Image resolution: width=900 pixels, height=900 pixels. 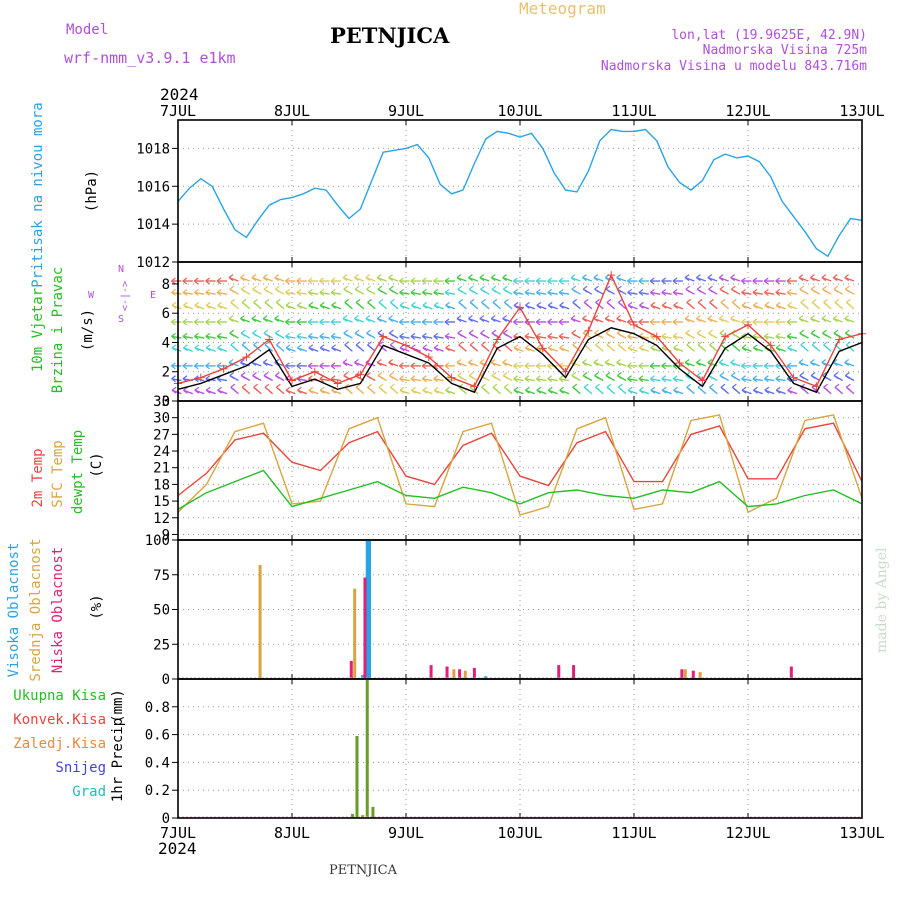 I want to click on cloud-ylabel-high: Visoka Oblacnost, so click(x=14, y=610).